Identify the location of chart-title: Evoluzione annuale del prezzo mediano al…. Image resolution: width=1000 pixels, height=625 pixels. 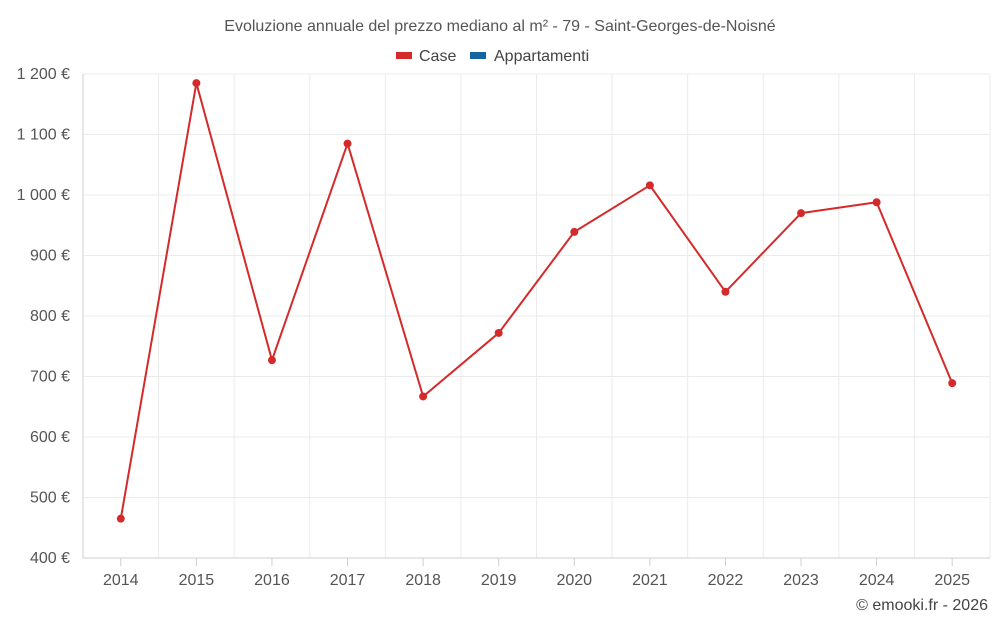
(500, 26).